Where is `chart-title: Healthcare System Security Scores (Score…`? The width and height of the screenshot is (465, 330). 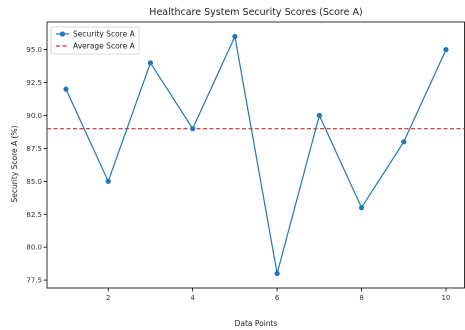
chart-title: Healthcare System Security Scores (Score… is located at coordinates (255, 12).